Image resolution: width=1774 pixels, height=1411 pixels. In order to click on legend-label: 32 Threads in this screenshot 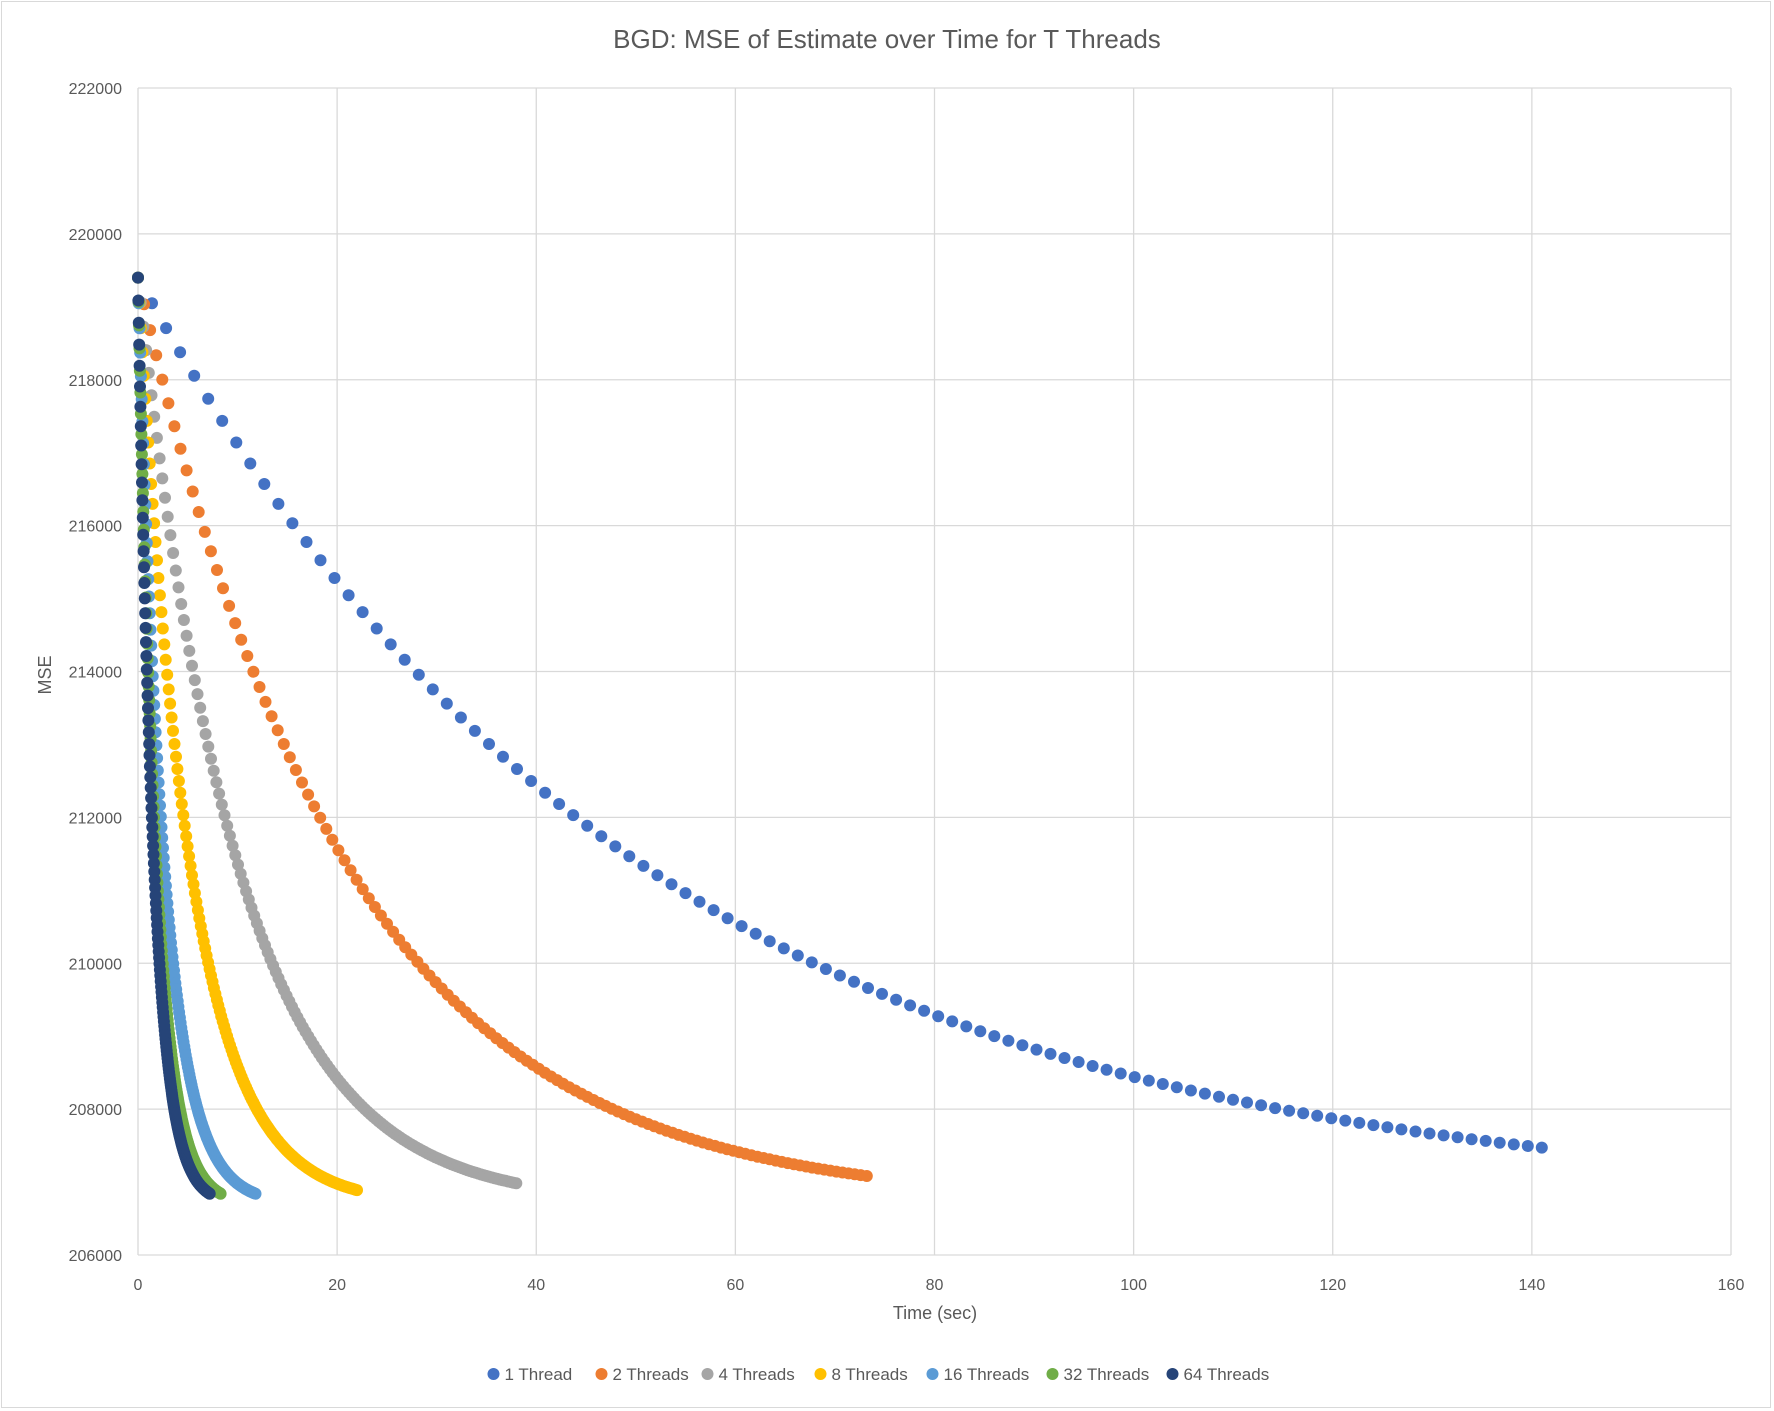, I will do `click(1107, 1374)`.